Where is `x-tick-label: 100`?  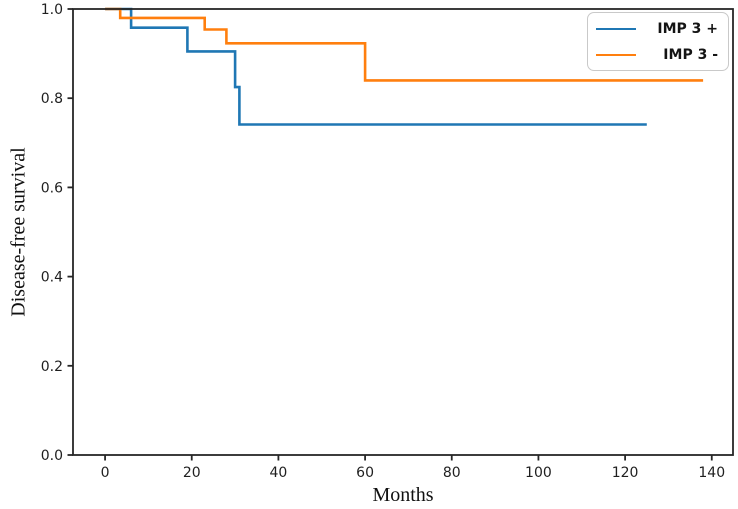 x-tick-label: 100 is located at coordinates (538, 473).